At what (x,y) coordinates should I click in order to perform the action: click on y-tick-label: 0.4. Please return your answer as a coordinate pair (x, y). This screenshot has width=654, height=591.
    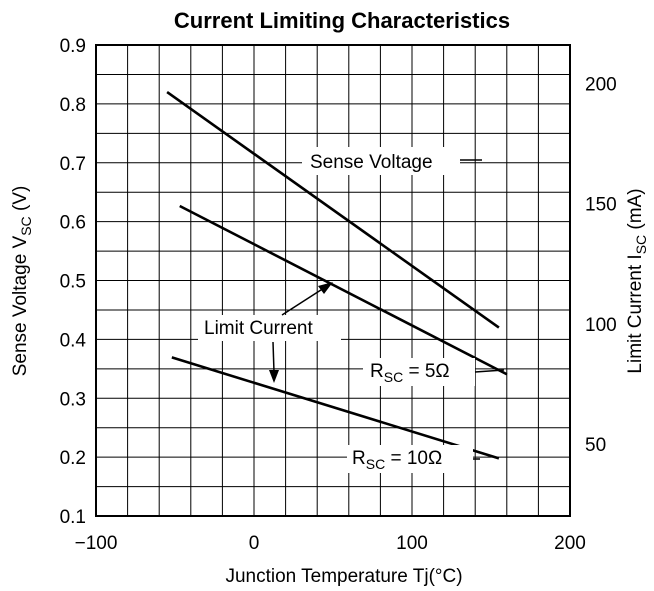
    Looking at the image, I should click on (73, 340).